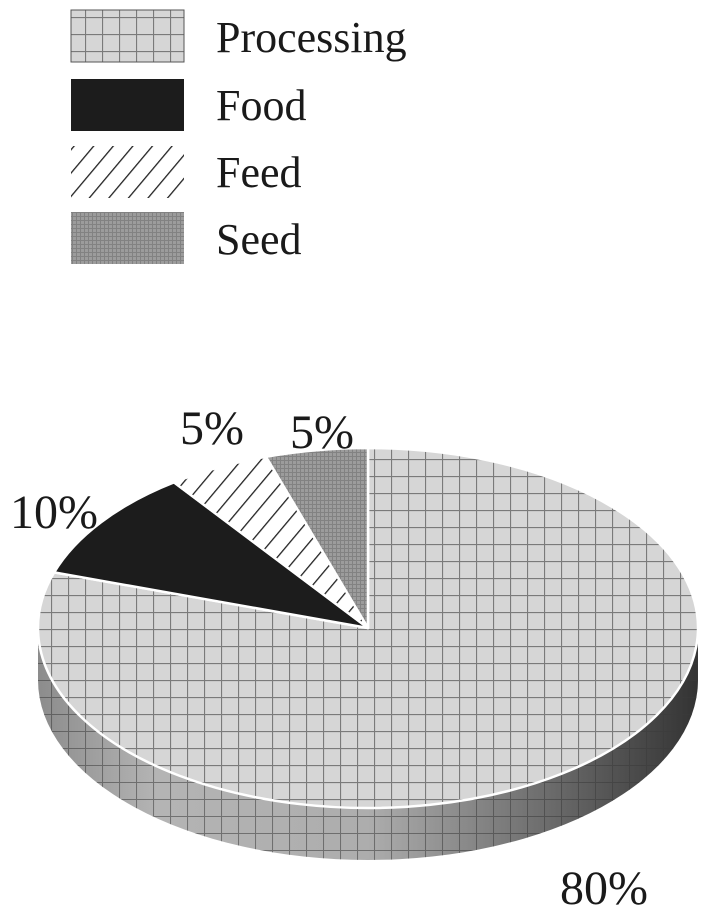 The image size is (710, 916). Describe the element at coordinates (261, 105) in the screenshot. I see `legend-label-food: Food` at that location.